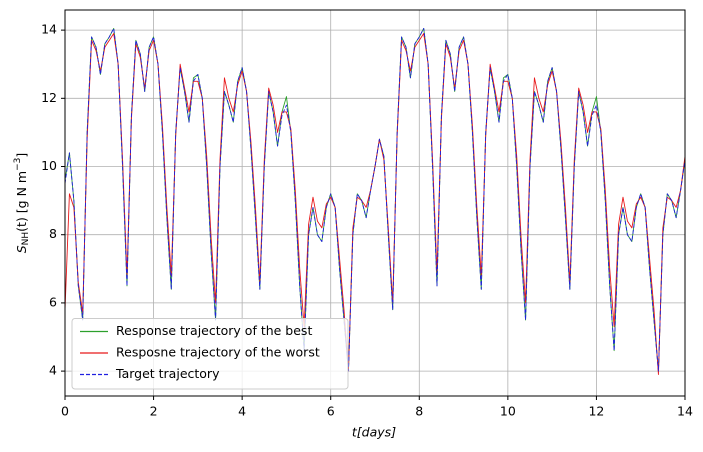 This screenshot has height=452, width=703. Describe the element at coordinates (218, 352) in the screenshot. I see `legend-label: Resposne trajectory of the worst` at that location.